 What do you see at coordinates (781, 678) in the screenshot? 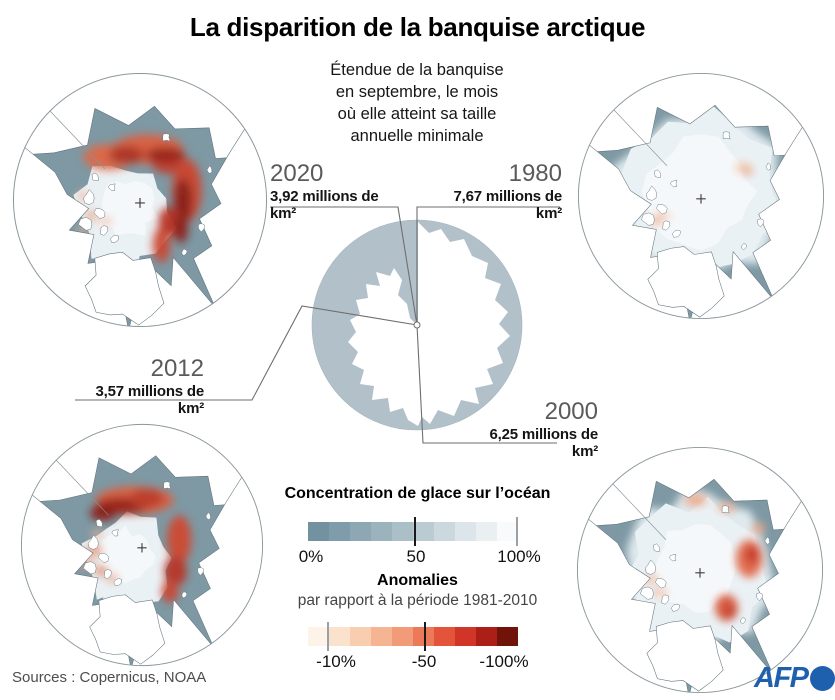
I see `afp-logo-text: AFP` at bounding box center [781, 678].